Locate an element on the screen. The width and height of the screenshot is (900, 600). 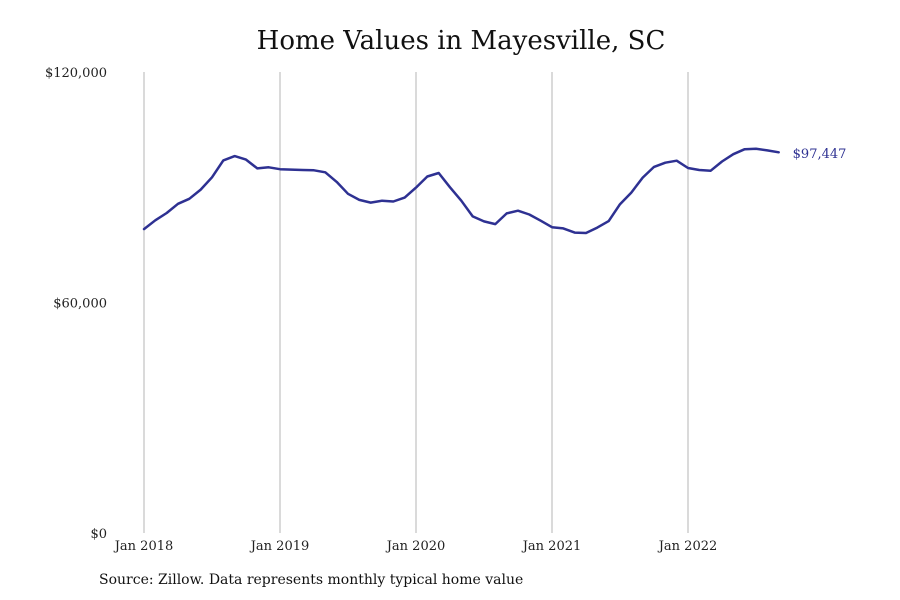
series-line is located at coordinates (461, 191).